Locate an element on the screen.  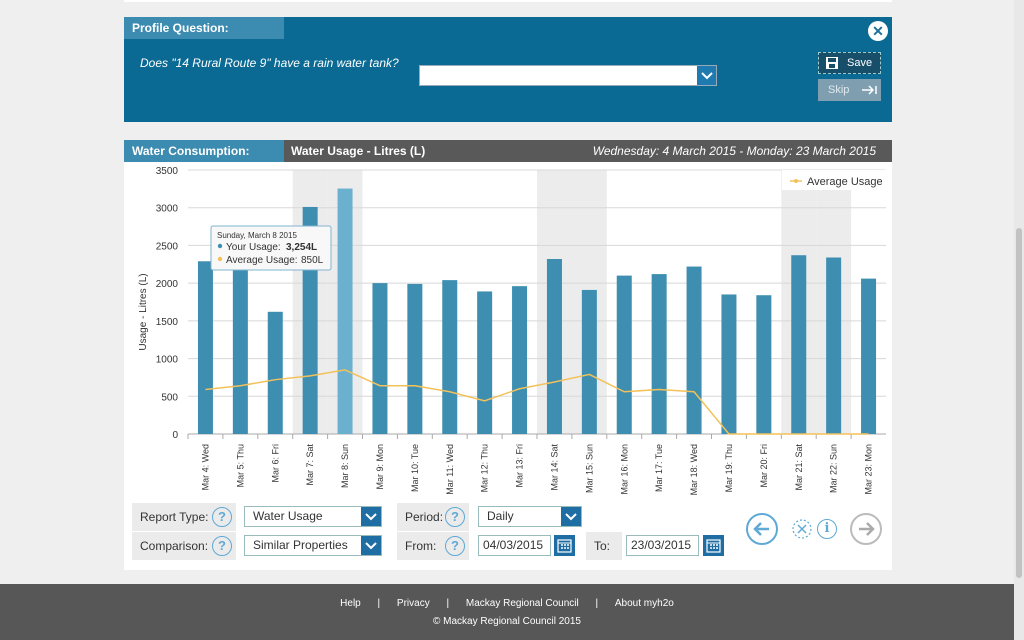
info-icon: i is located at coordinates (827, 529).